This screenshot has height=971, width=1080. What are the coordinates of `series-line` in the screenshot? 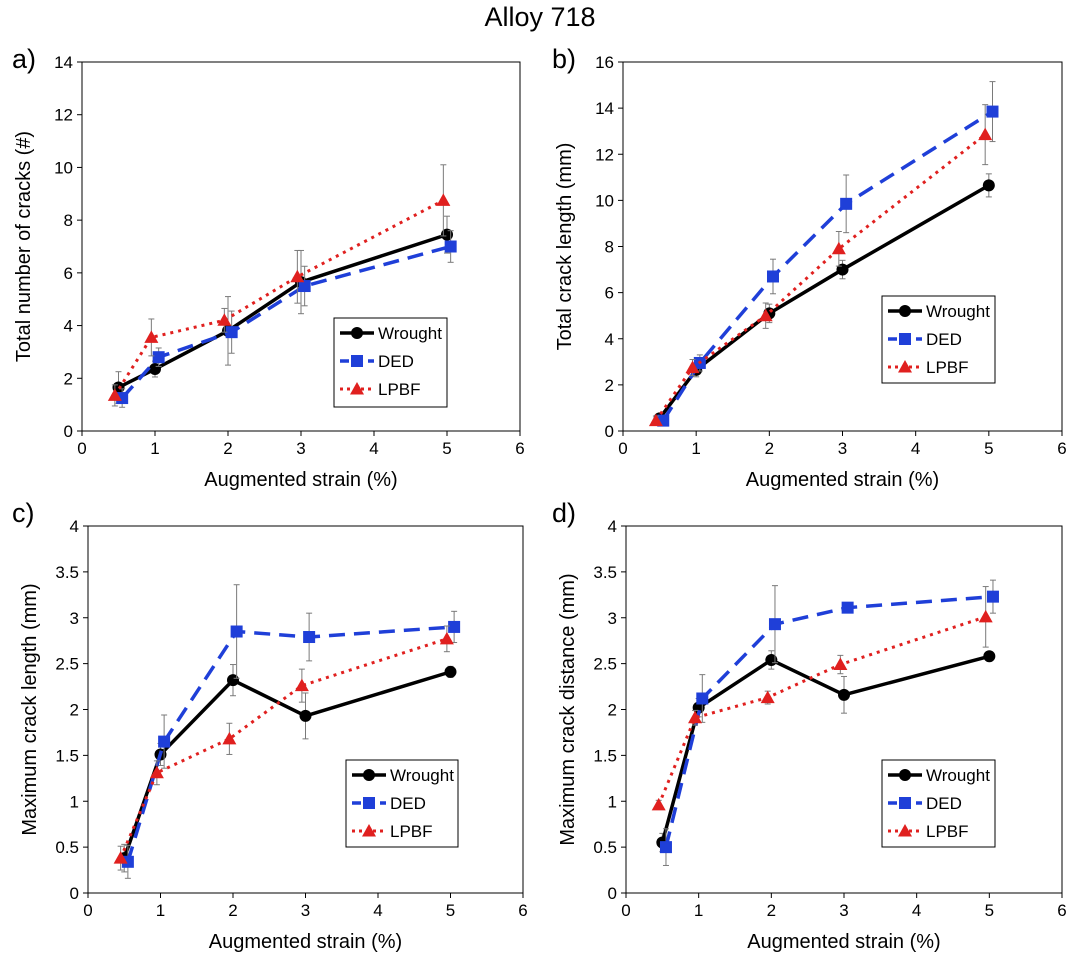 It's located at (283, 748).